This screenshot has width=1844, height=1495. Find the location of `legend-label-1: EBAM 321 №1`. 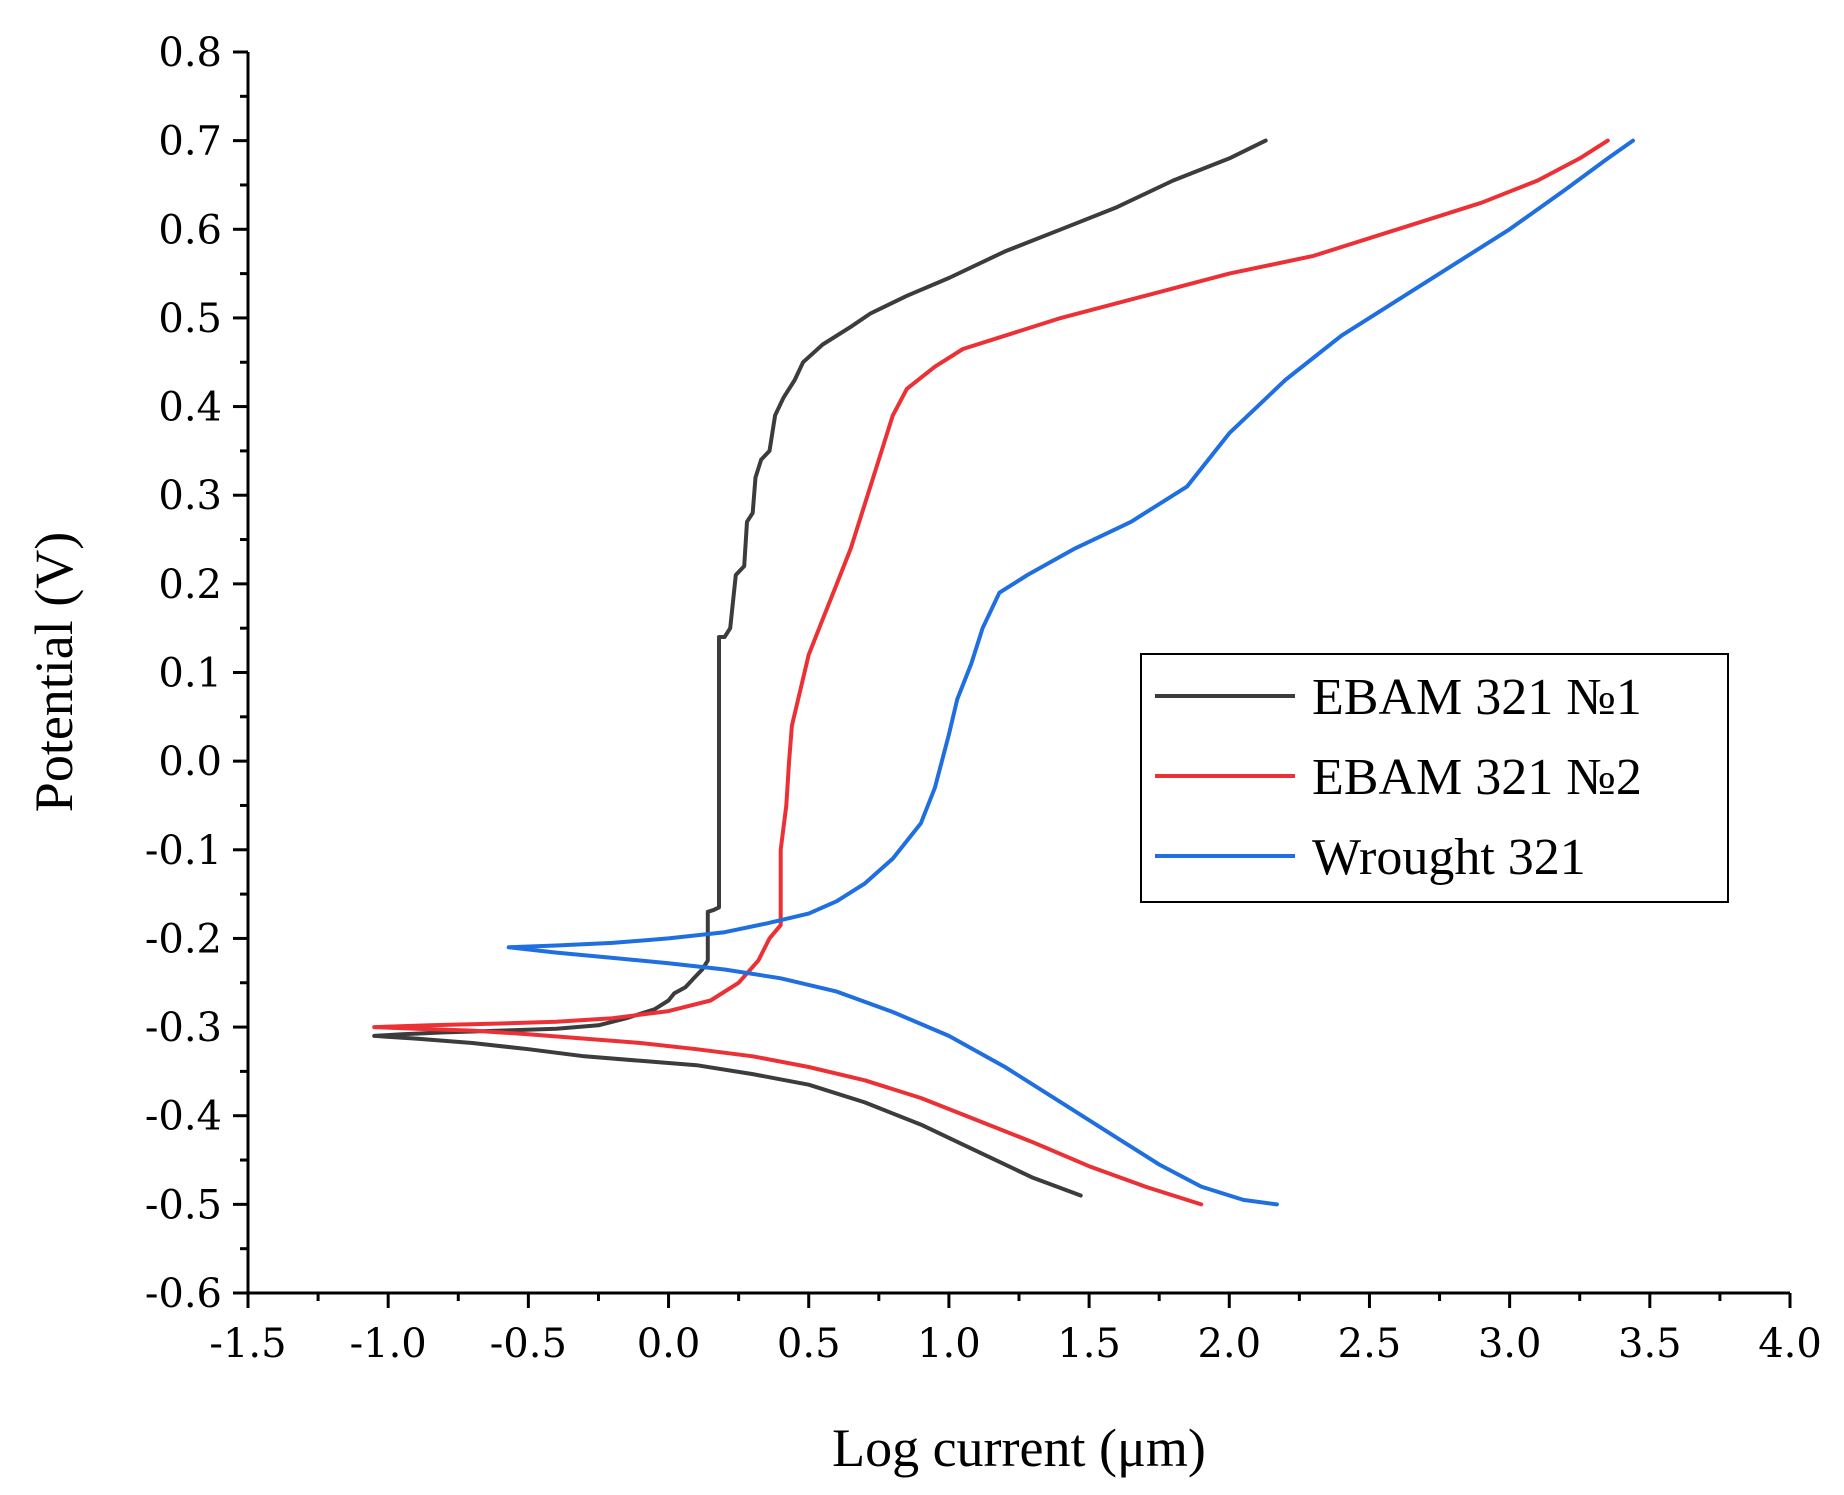

legend-label-1: EBAM 321 №1 is located at coordinates (1477, 697).